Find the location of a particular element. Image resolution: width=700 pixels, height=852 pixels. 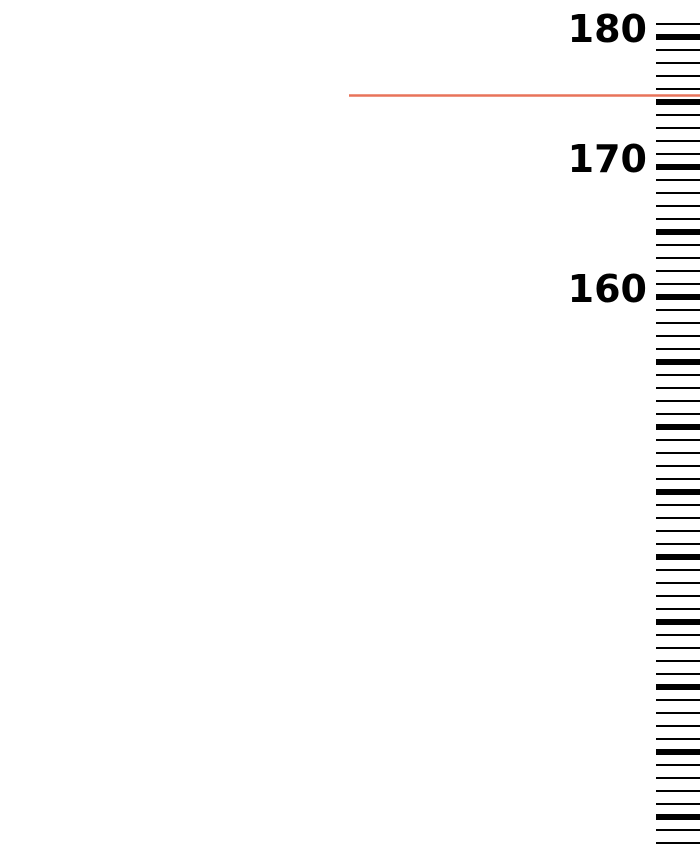

tick-label-160: 160 is located at coordinates (607, 289).